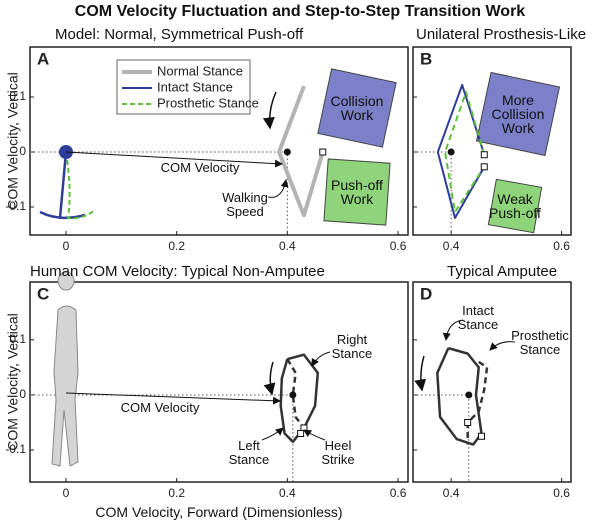 The height and width of the screenshot is (524, 601). Describe the element at coordinates (208, 102) in the screenshot. I see `legend-label: Prosthetic Stance` at that location.